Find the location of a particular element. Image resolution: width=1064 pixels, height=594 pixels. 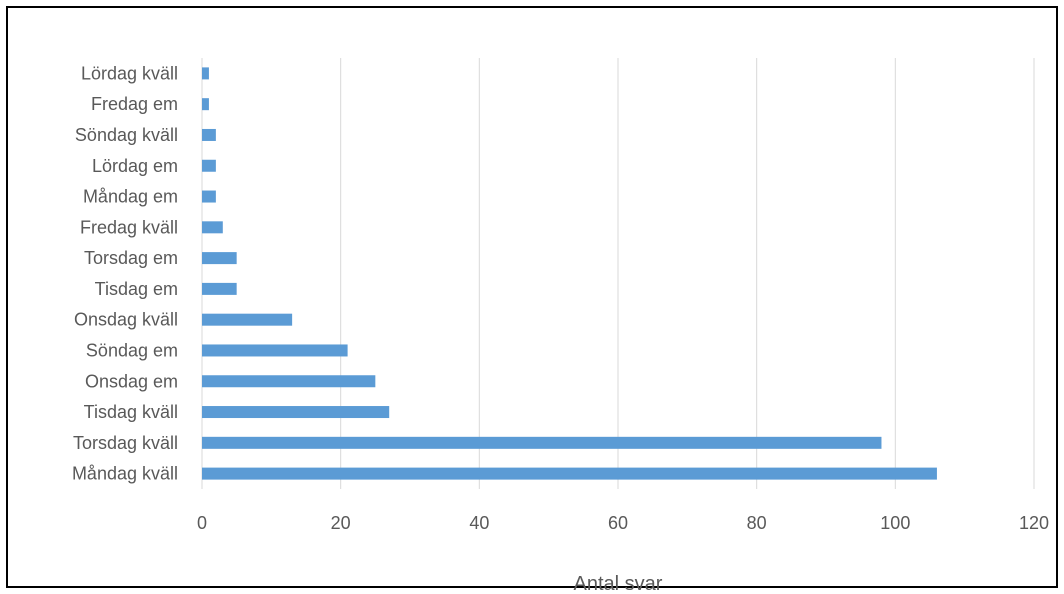

category-label: Lördag em is located at coordinates (135, 166).